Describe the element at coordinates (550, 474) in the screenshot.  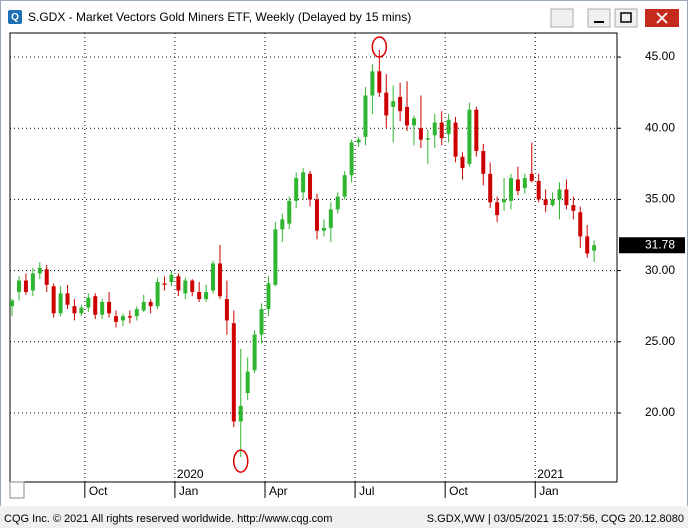
I see `year-label: 2021` at that location.